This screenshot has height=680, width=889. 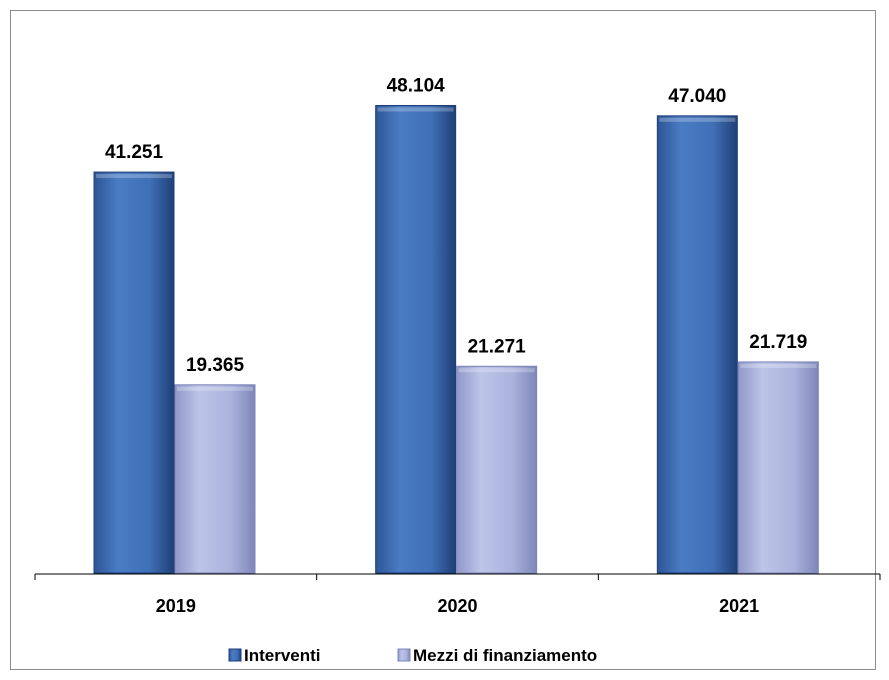 What do you see at coordinates (176, 606) in the screenshot?
I see `x-tick-label-2019: 2019` at bounding box center [176, 606].